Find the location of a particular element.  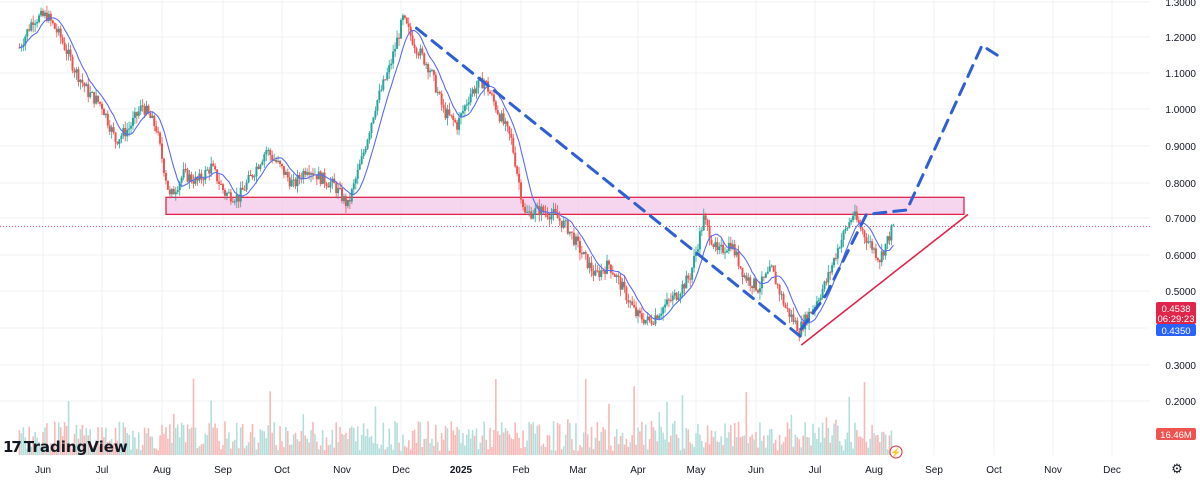

y-tick-label: 0.5000 is located at coordinates (1180, 292).